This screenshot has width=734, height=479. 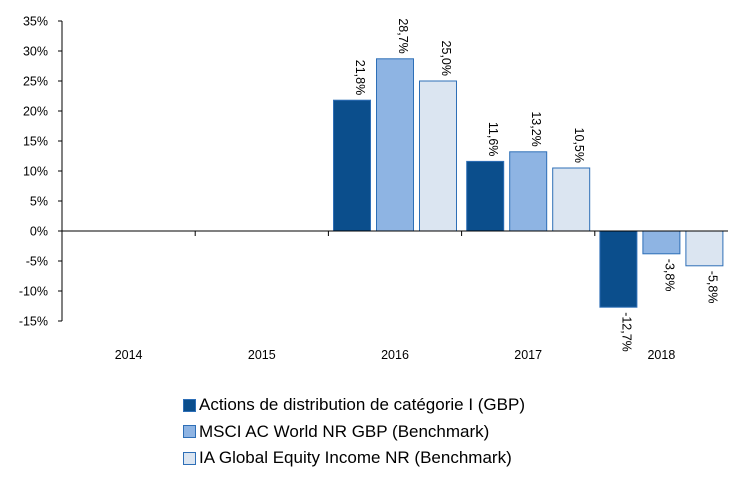 I want to click on legend-label-series-3: IA Global Equity Income NR (Benchmark), so click(x=355, y=458).